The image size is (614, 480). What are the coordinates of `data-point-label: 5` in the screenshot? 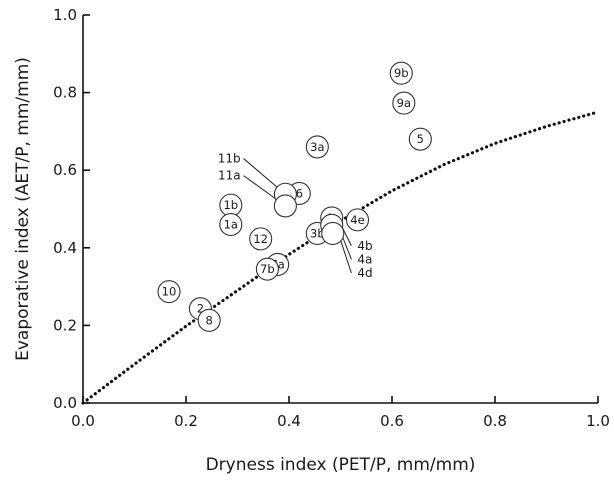 It's located at (420, 139).